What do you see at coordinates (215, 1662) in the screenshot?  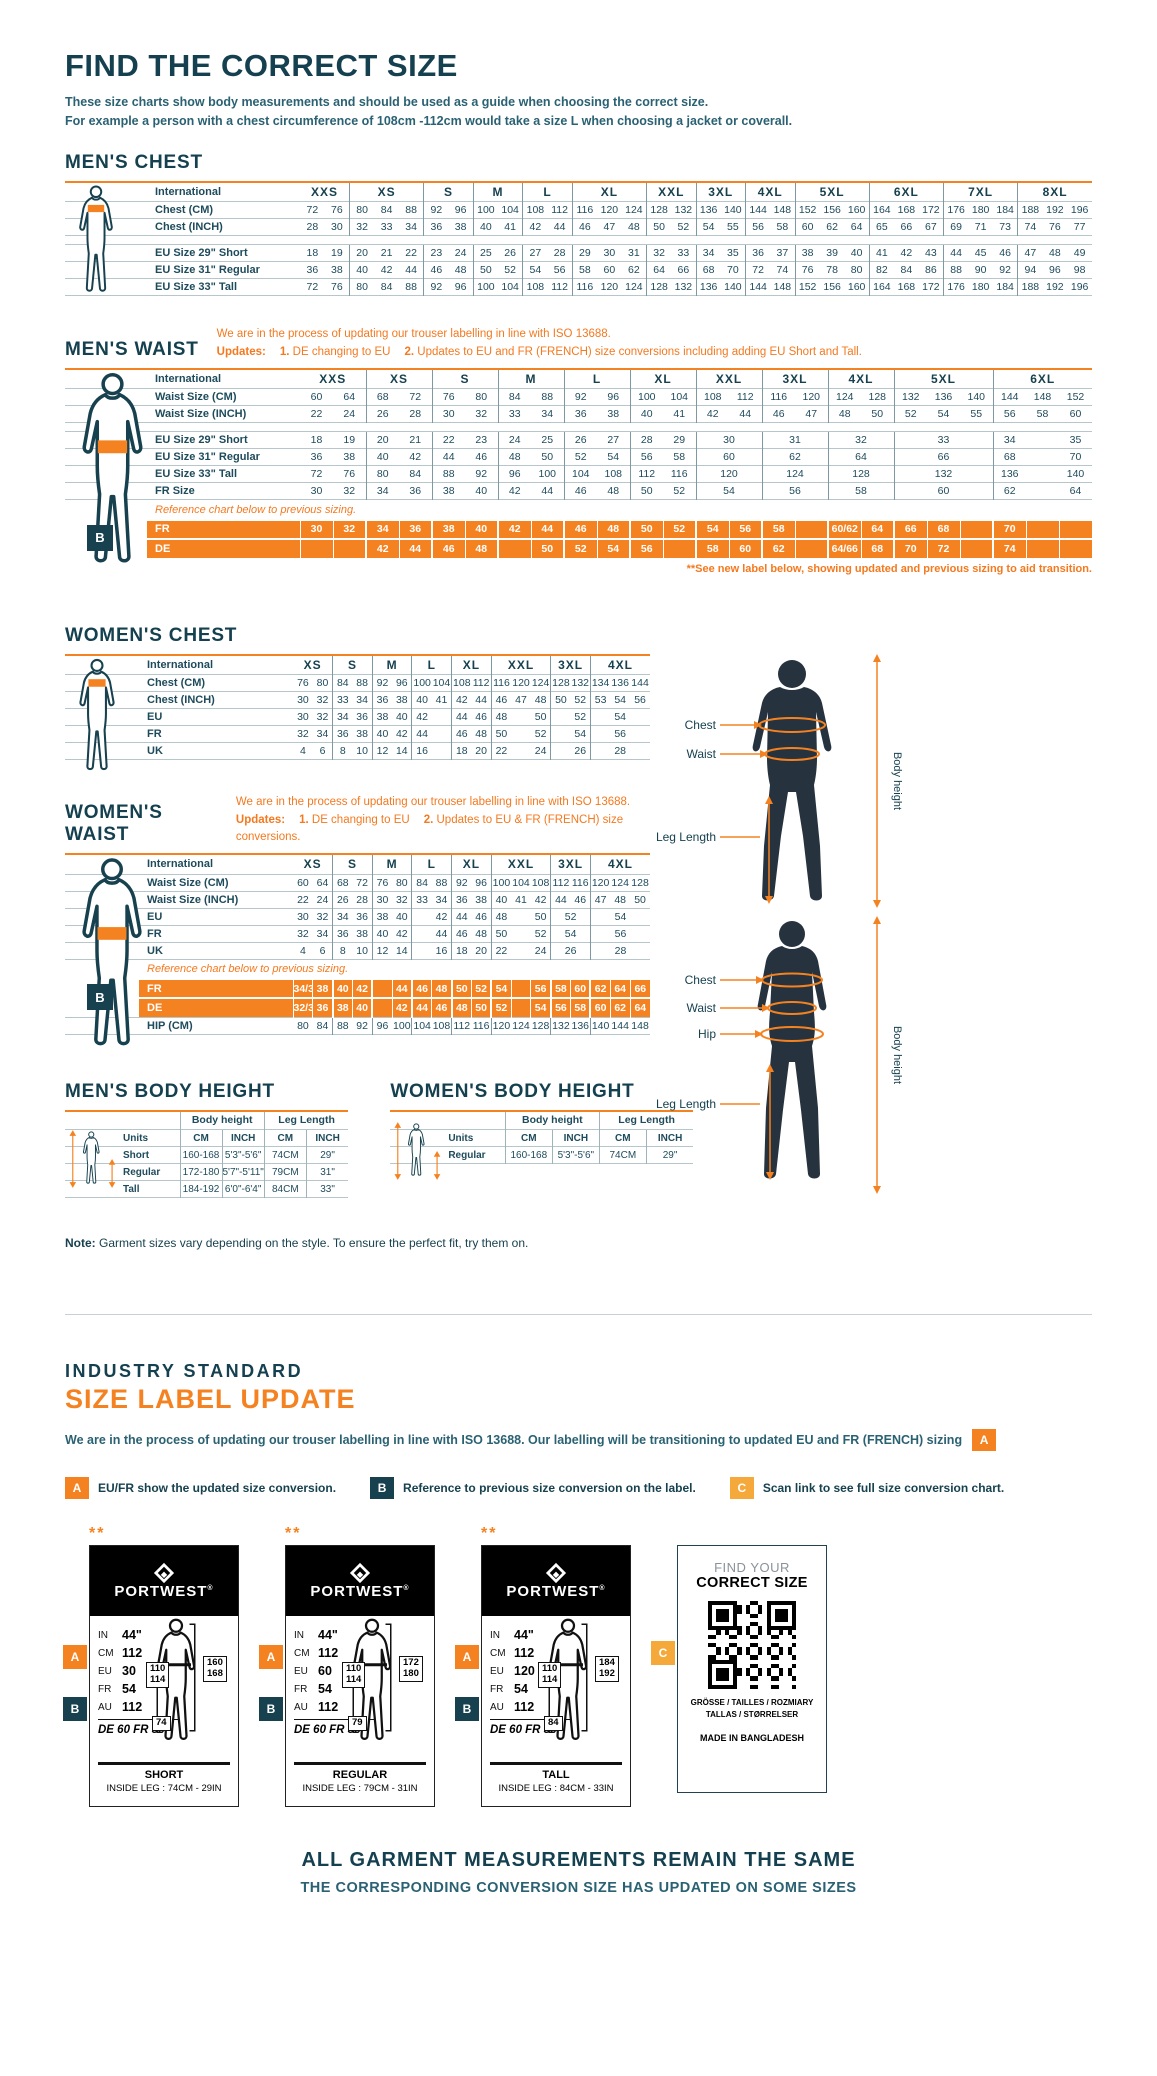 I see `height-value-1: 160` at bounding box center [215, 1662].